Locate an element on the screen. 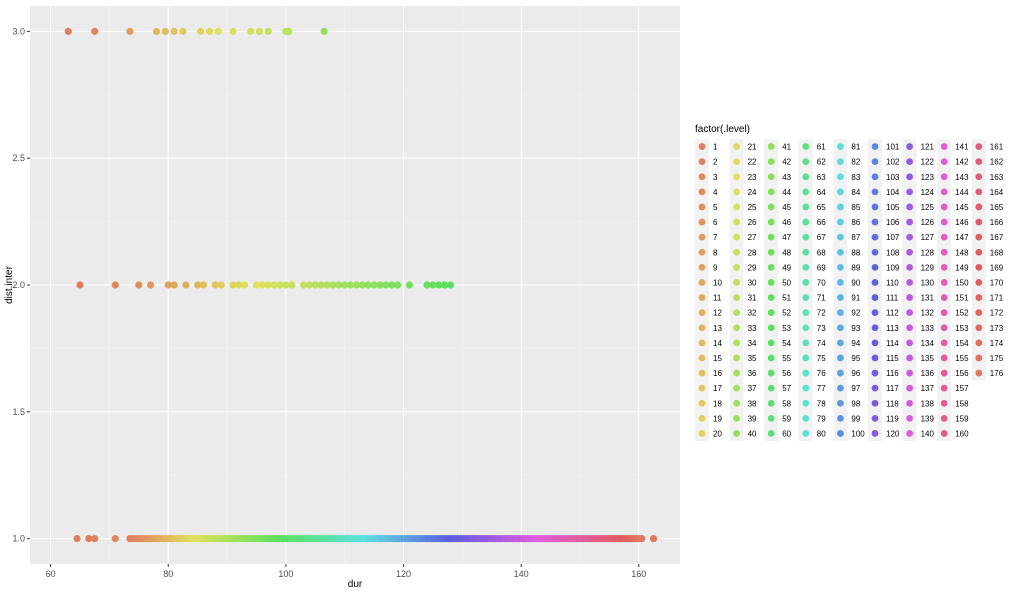 The height and width of the screenshot is (593, 1024). legend-label: 15 is located at coordinates (717, 358).